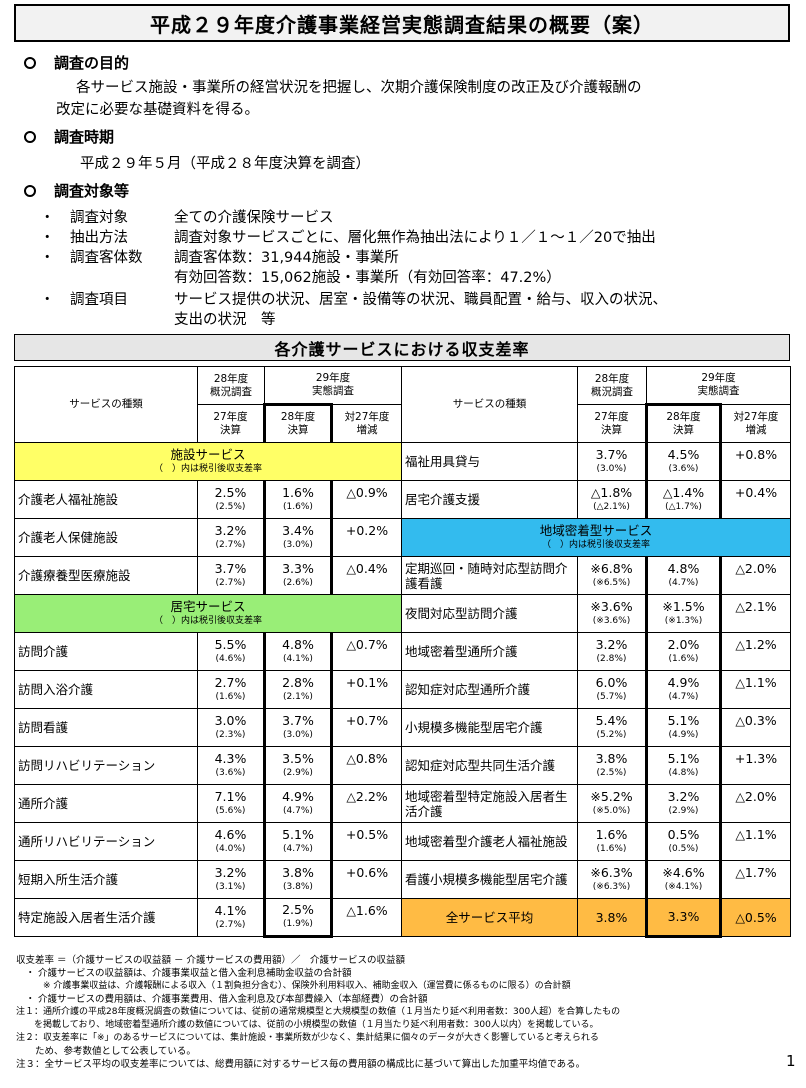 The width and height of the screenshot is (806, 1088). What do you see at coordinates (87, 917) in the screenshot?
I see `service-name: 特定施設入居者生活介護` at bounding box center [87, 917].